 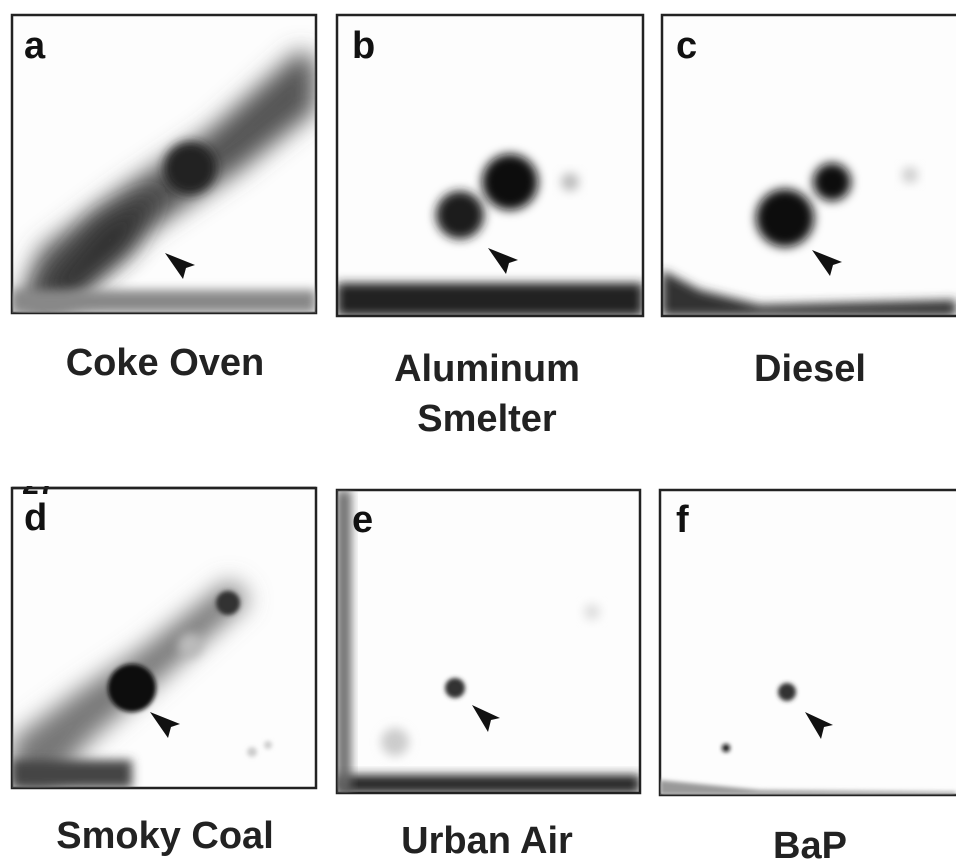 What do you see at coordinates (487, 369) in the screenshot?
I see `panel-caption: Aluminum` at bounding box center [487, 369].